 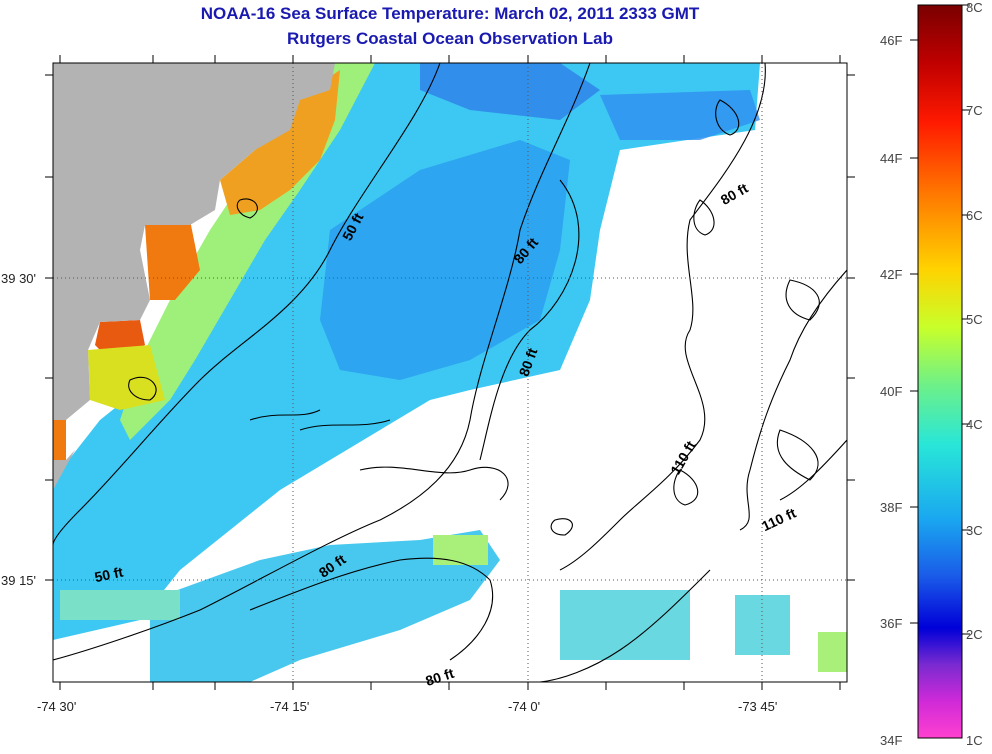 I want to click on sst-cool-patch-north, so click(x=510, y=91).